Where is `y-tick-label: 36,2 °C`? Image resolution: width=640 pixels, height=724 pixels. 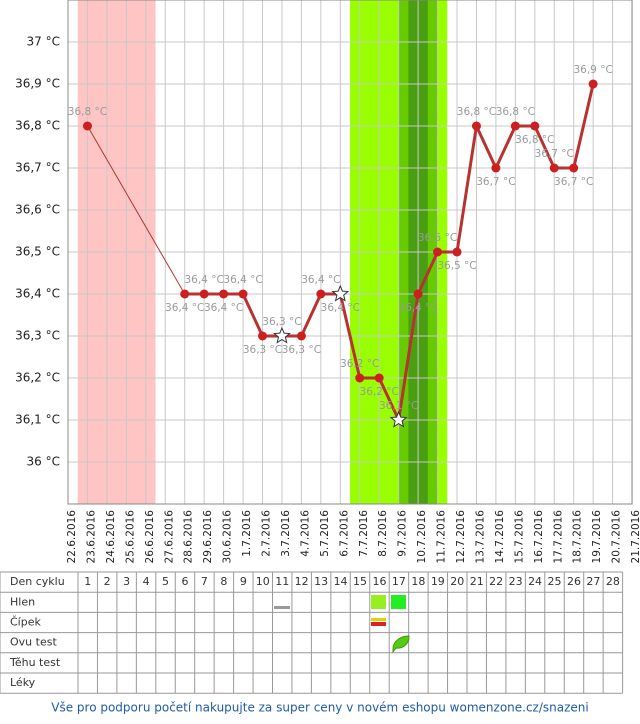
y-tick-label: 36,2 °C is located at coordinates (37, 378).